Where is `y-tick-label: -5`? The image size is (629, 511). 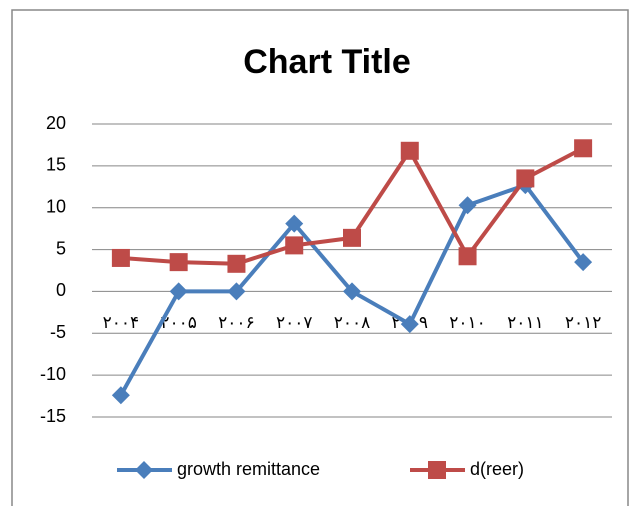
y-tick-label: -5 is located at coordinates (58, 332).